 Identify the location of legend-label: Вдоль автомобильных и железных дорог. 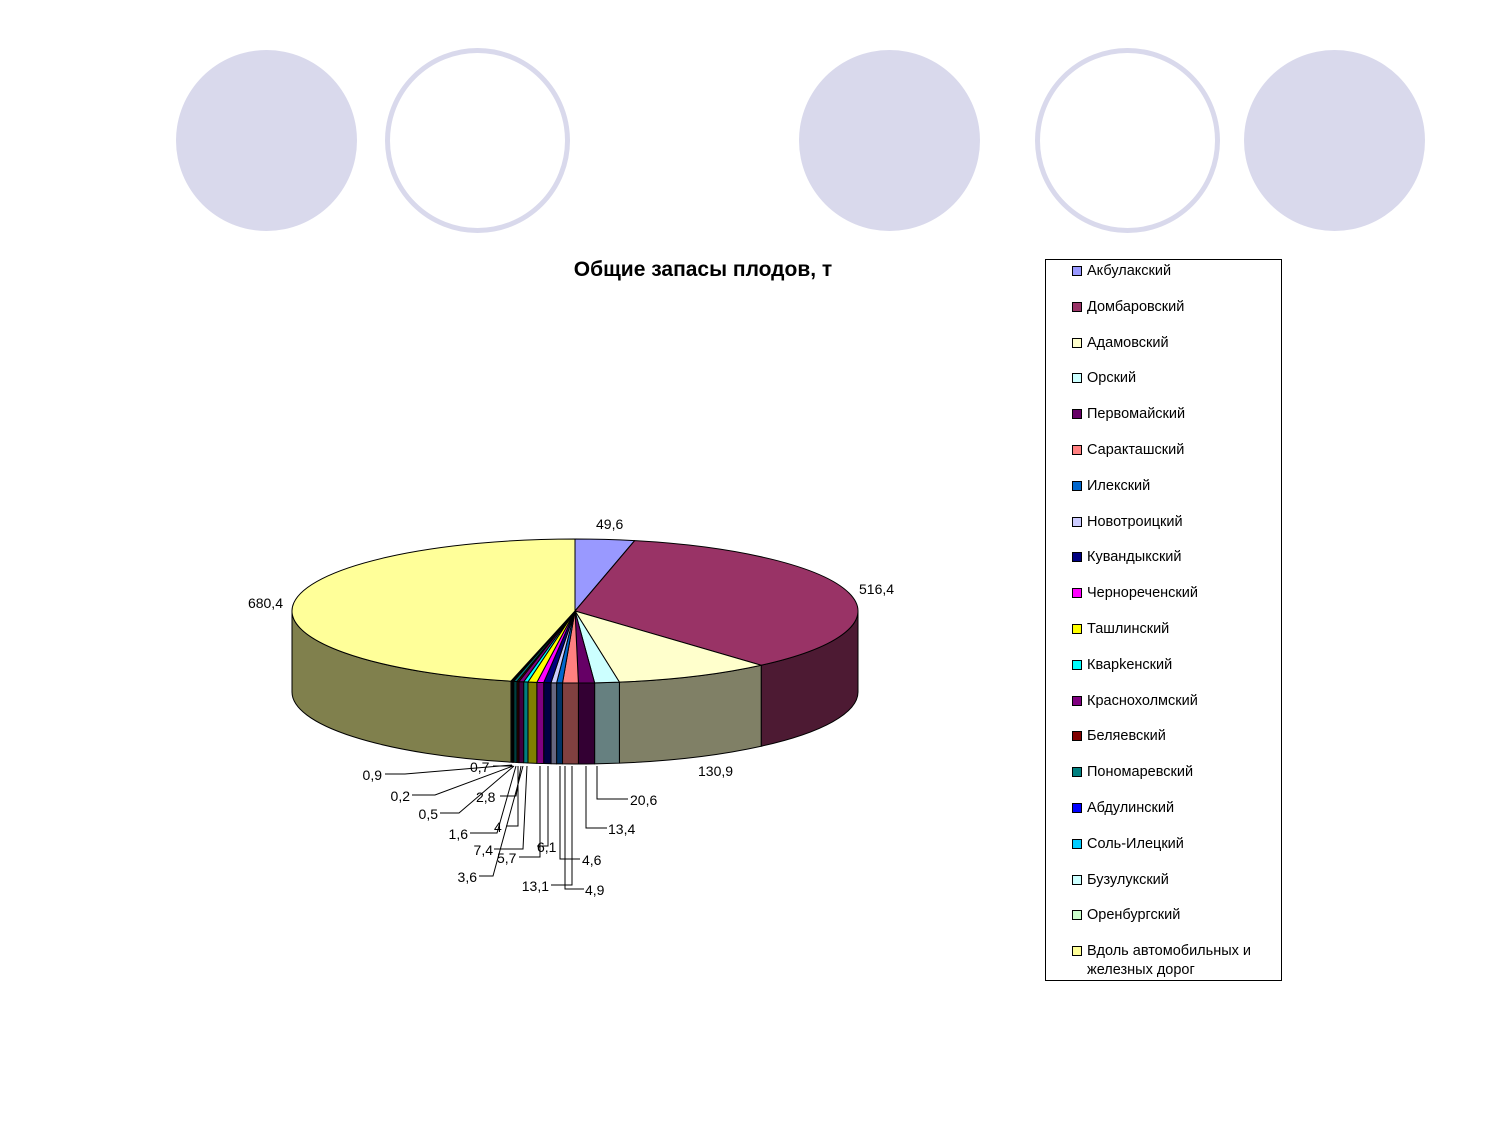
(1169, 961).